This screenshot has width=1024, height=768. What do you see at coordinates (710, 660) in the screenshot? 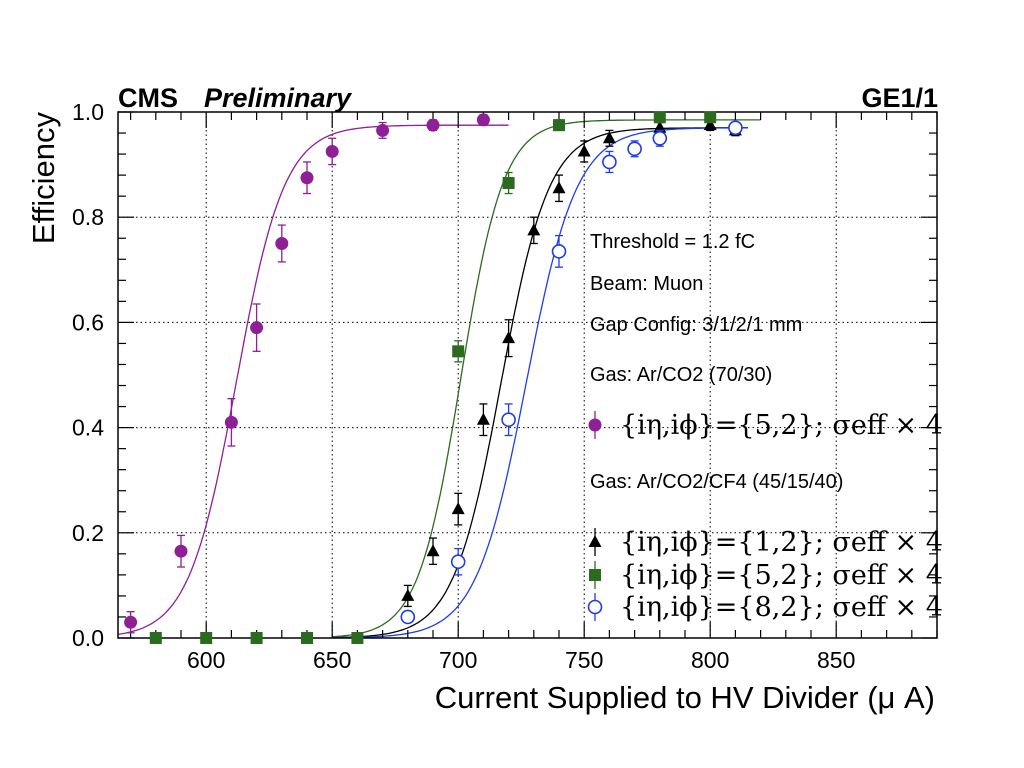
I see `x-tick-label: 800` at bounding box center [710, 660].